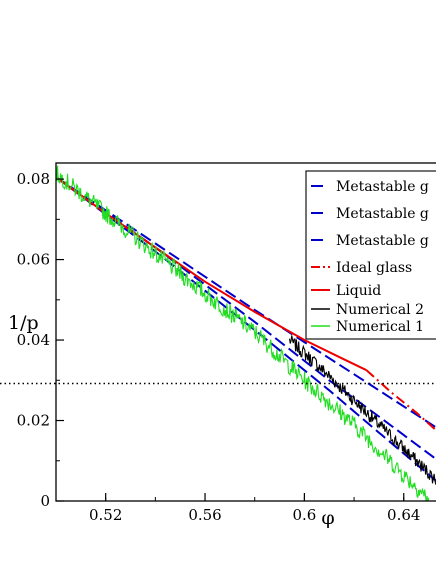 The image size is (436, 564). What do you see at coordinates (327, 518) in the screenshot?
I see `x-axis-title: φ` at bounding box center [327, 518].